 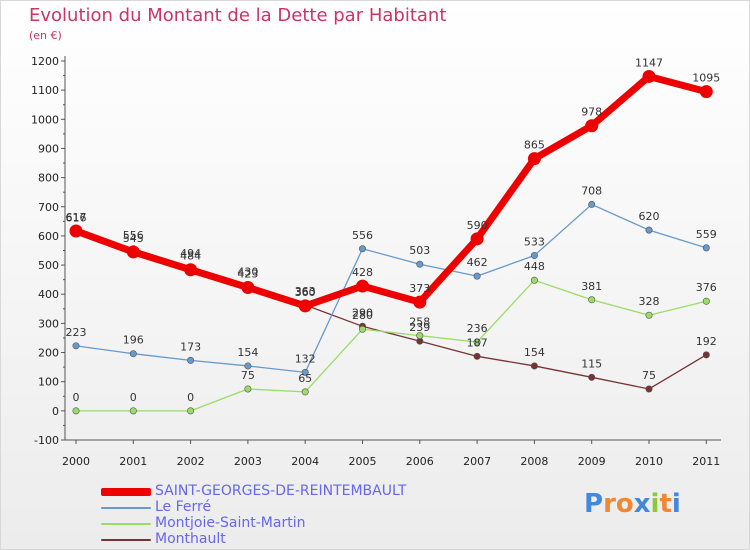 What do you see at coordinates (190, 539) in the screenshot?
I see `legend-label: Monthault` at bounding box center [190, 539].